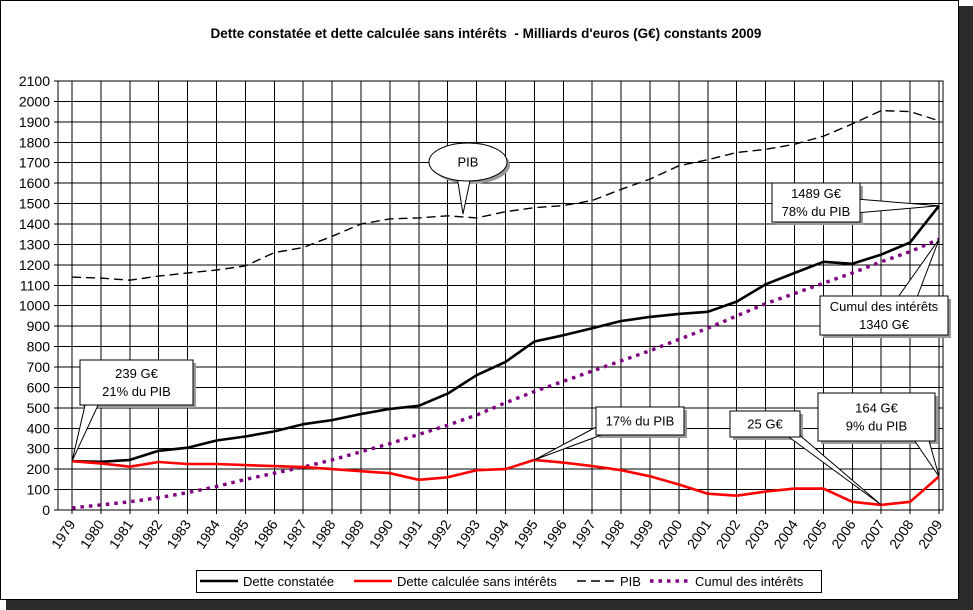  What do you see at coordinates (816, 193) in the screenshot?
I see `callout-text: 1489 G€` at bounding box center [816, 193].